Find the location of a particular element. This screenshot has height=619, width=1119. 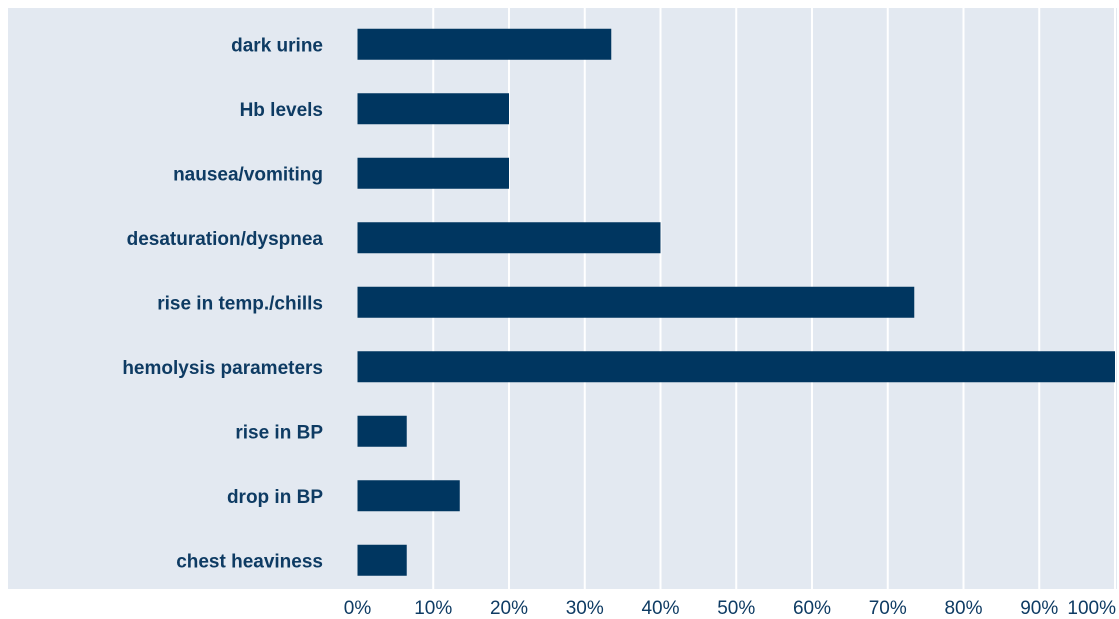

x-tick-label: 80% is located at coordinates (963, 608).